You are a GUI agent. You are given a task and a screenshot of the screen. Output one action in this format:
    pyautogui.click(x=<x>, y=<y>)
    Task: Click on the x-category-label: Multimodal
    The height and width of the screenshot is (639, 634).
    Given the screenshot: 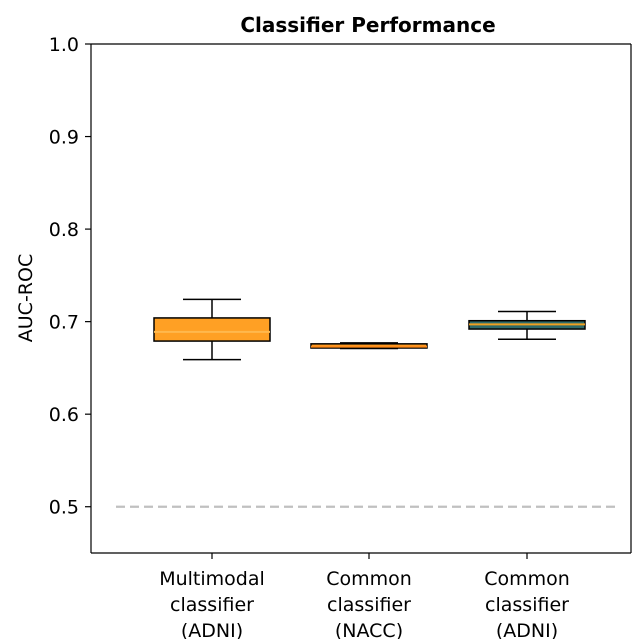 What is the action you would take?
    pyautogui.click(x=212, y=579)
    